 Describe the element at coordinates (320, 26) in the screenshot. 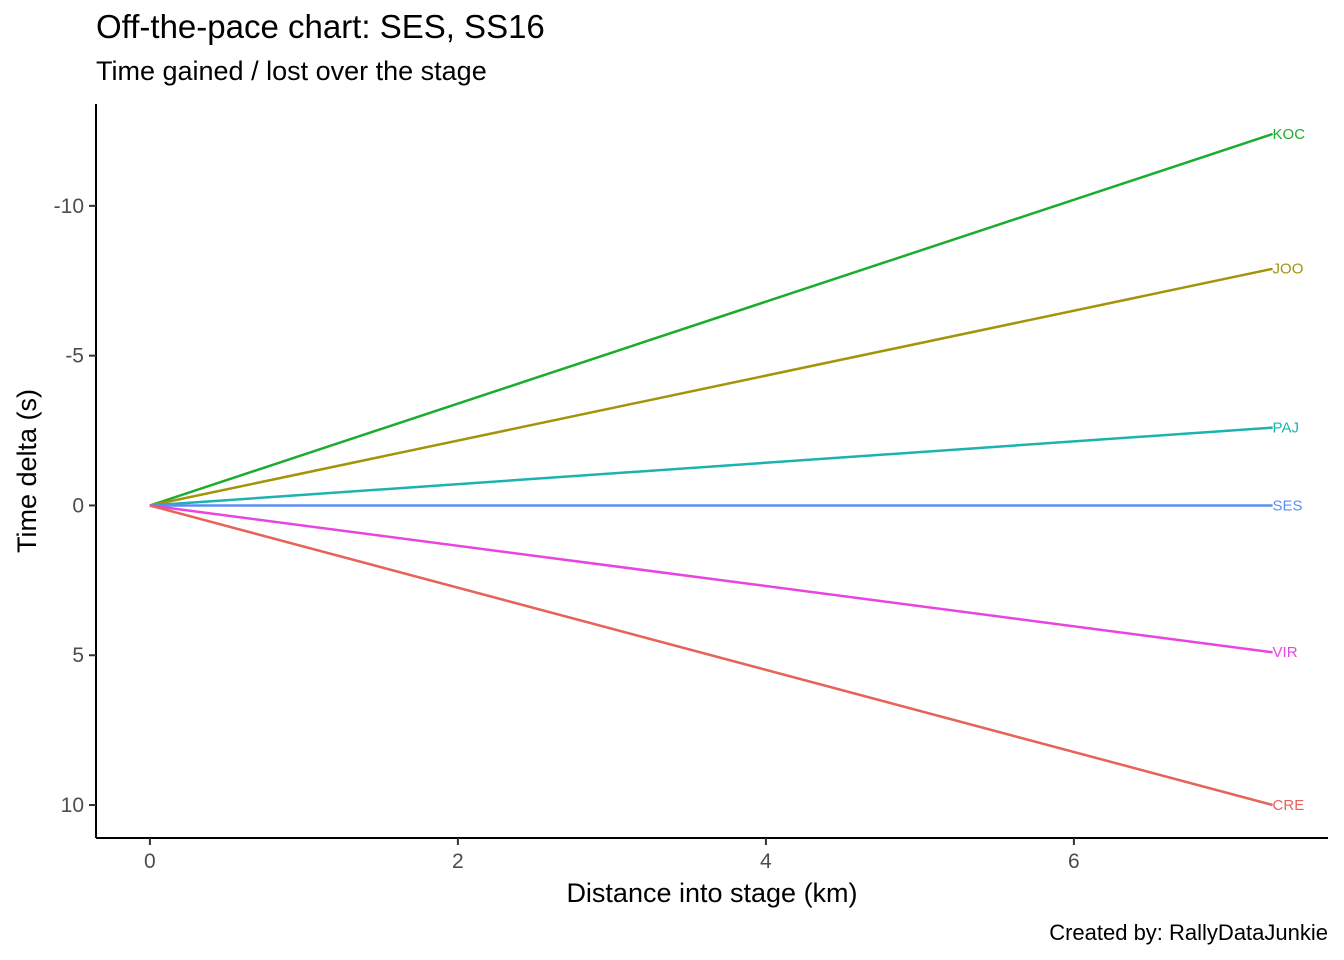

I see `chart-title: Off-the-pace chart: SES, SS16` at that location.